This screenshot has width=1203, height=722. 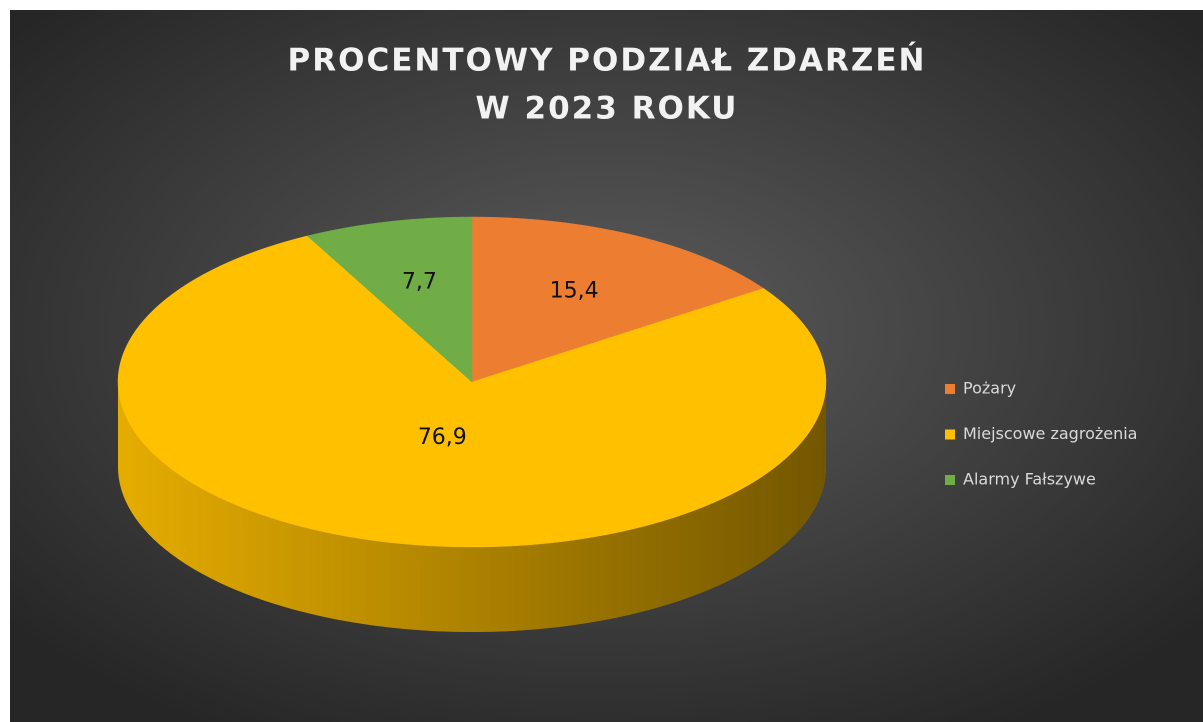 I want to click on data-label: 76,9, so click(x=442, y=437).